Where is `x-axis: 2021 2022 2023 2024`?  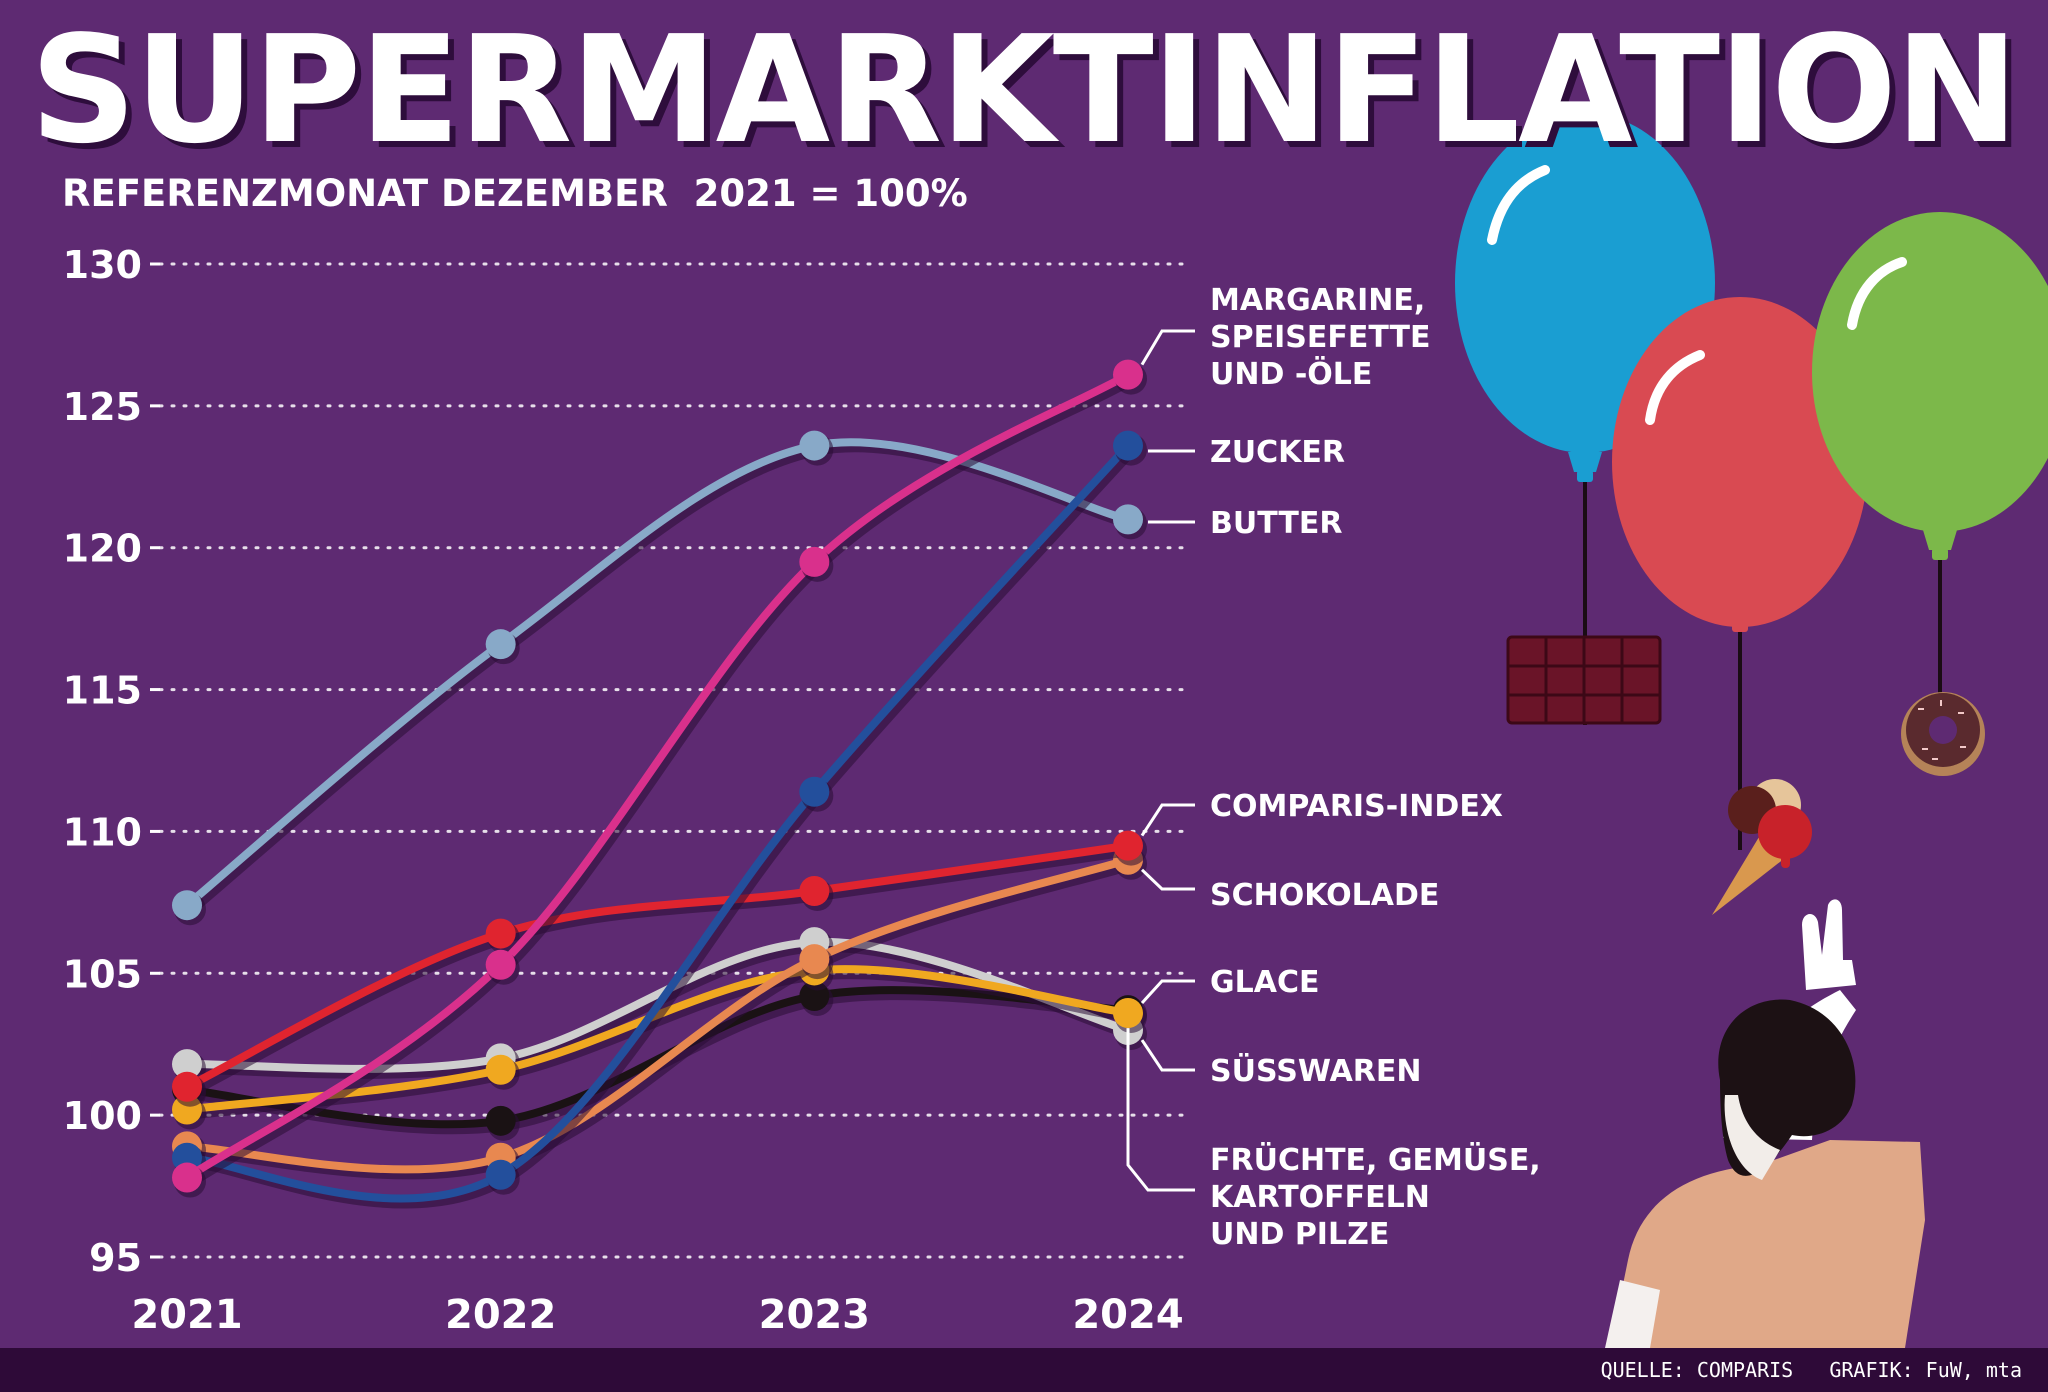 x-axis: 2021 2022 2023 2024 is located at coordinates (657, 1315).